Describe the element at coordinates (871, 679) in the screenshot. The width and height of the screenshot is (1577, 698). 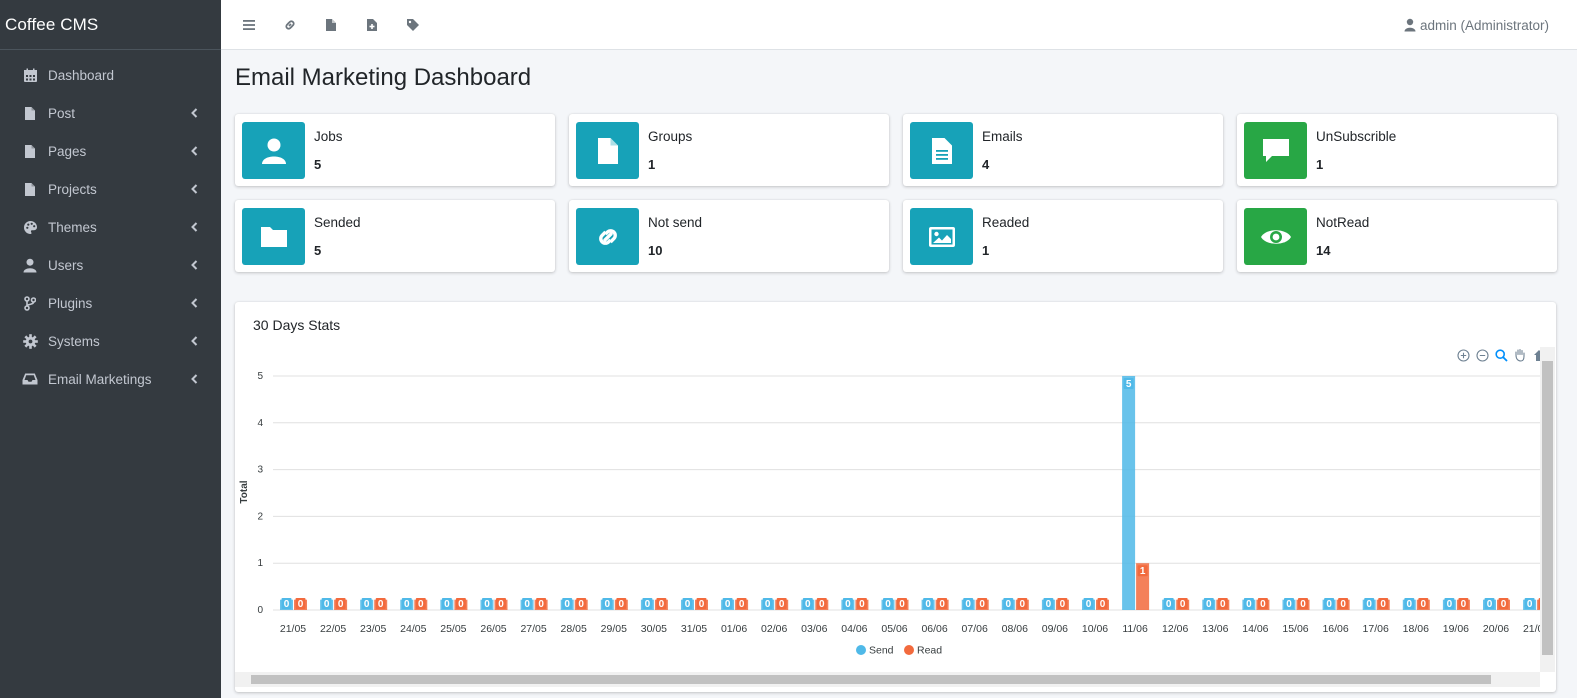
I see `horizontal-scroll-thumb` at that location.